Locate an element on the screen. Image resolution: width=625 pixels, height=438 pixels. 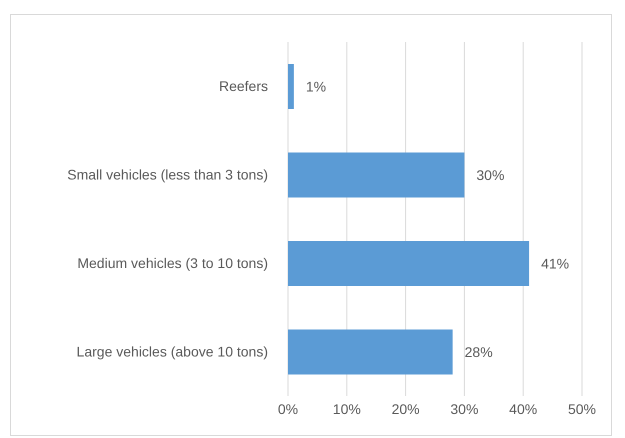
data-label: 28% is located at coordinates (478, 352).